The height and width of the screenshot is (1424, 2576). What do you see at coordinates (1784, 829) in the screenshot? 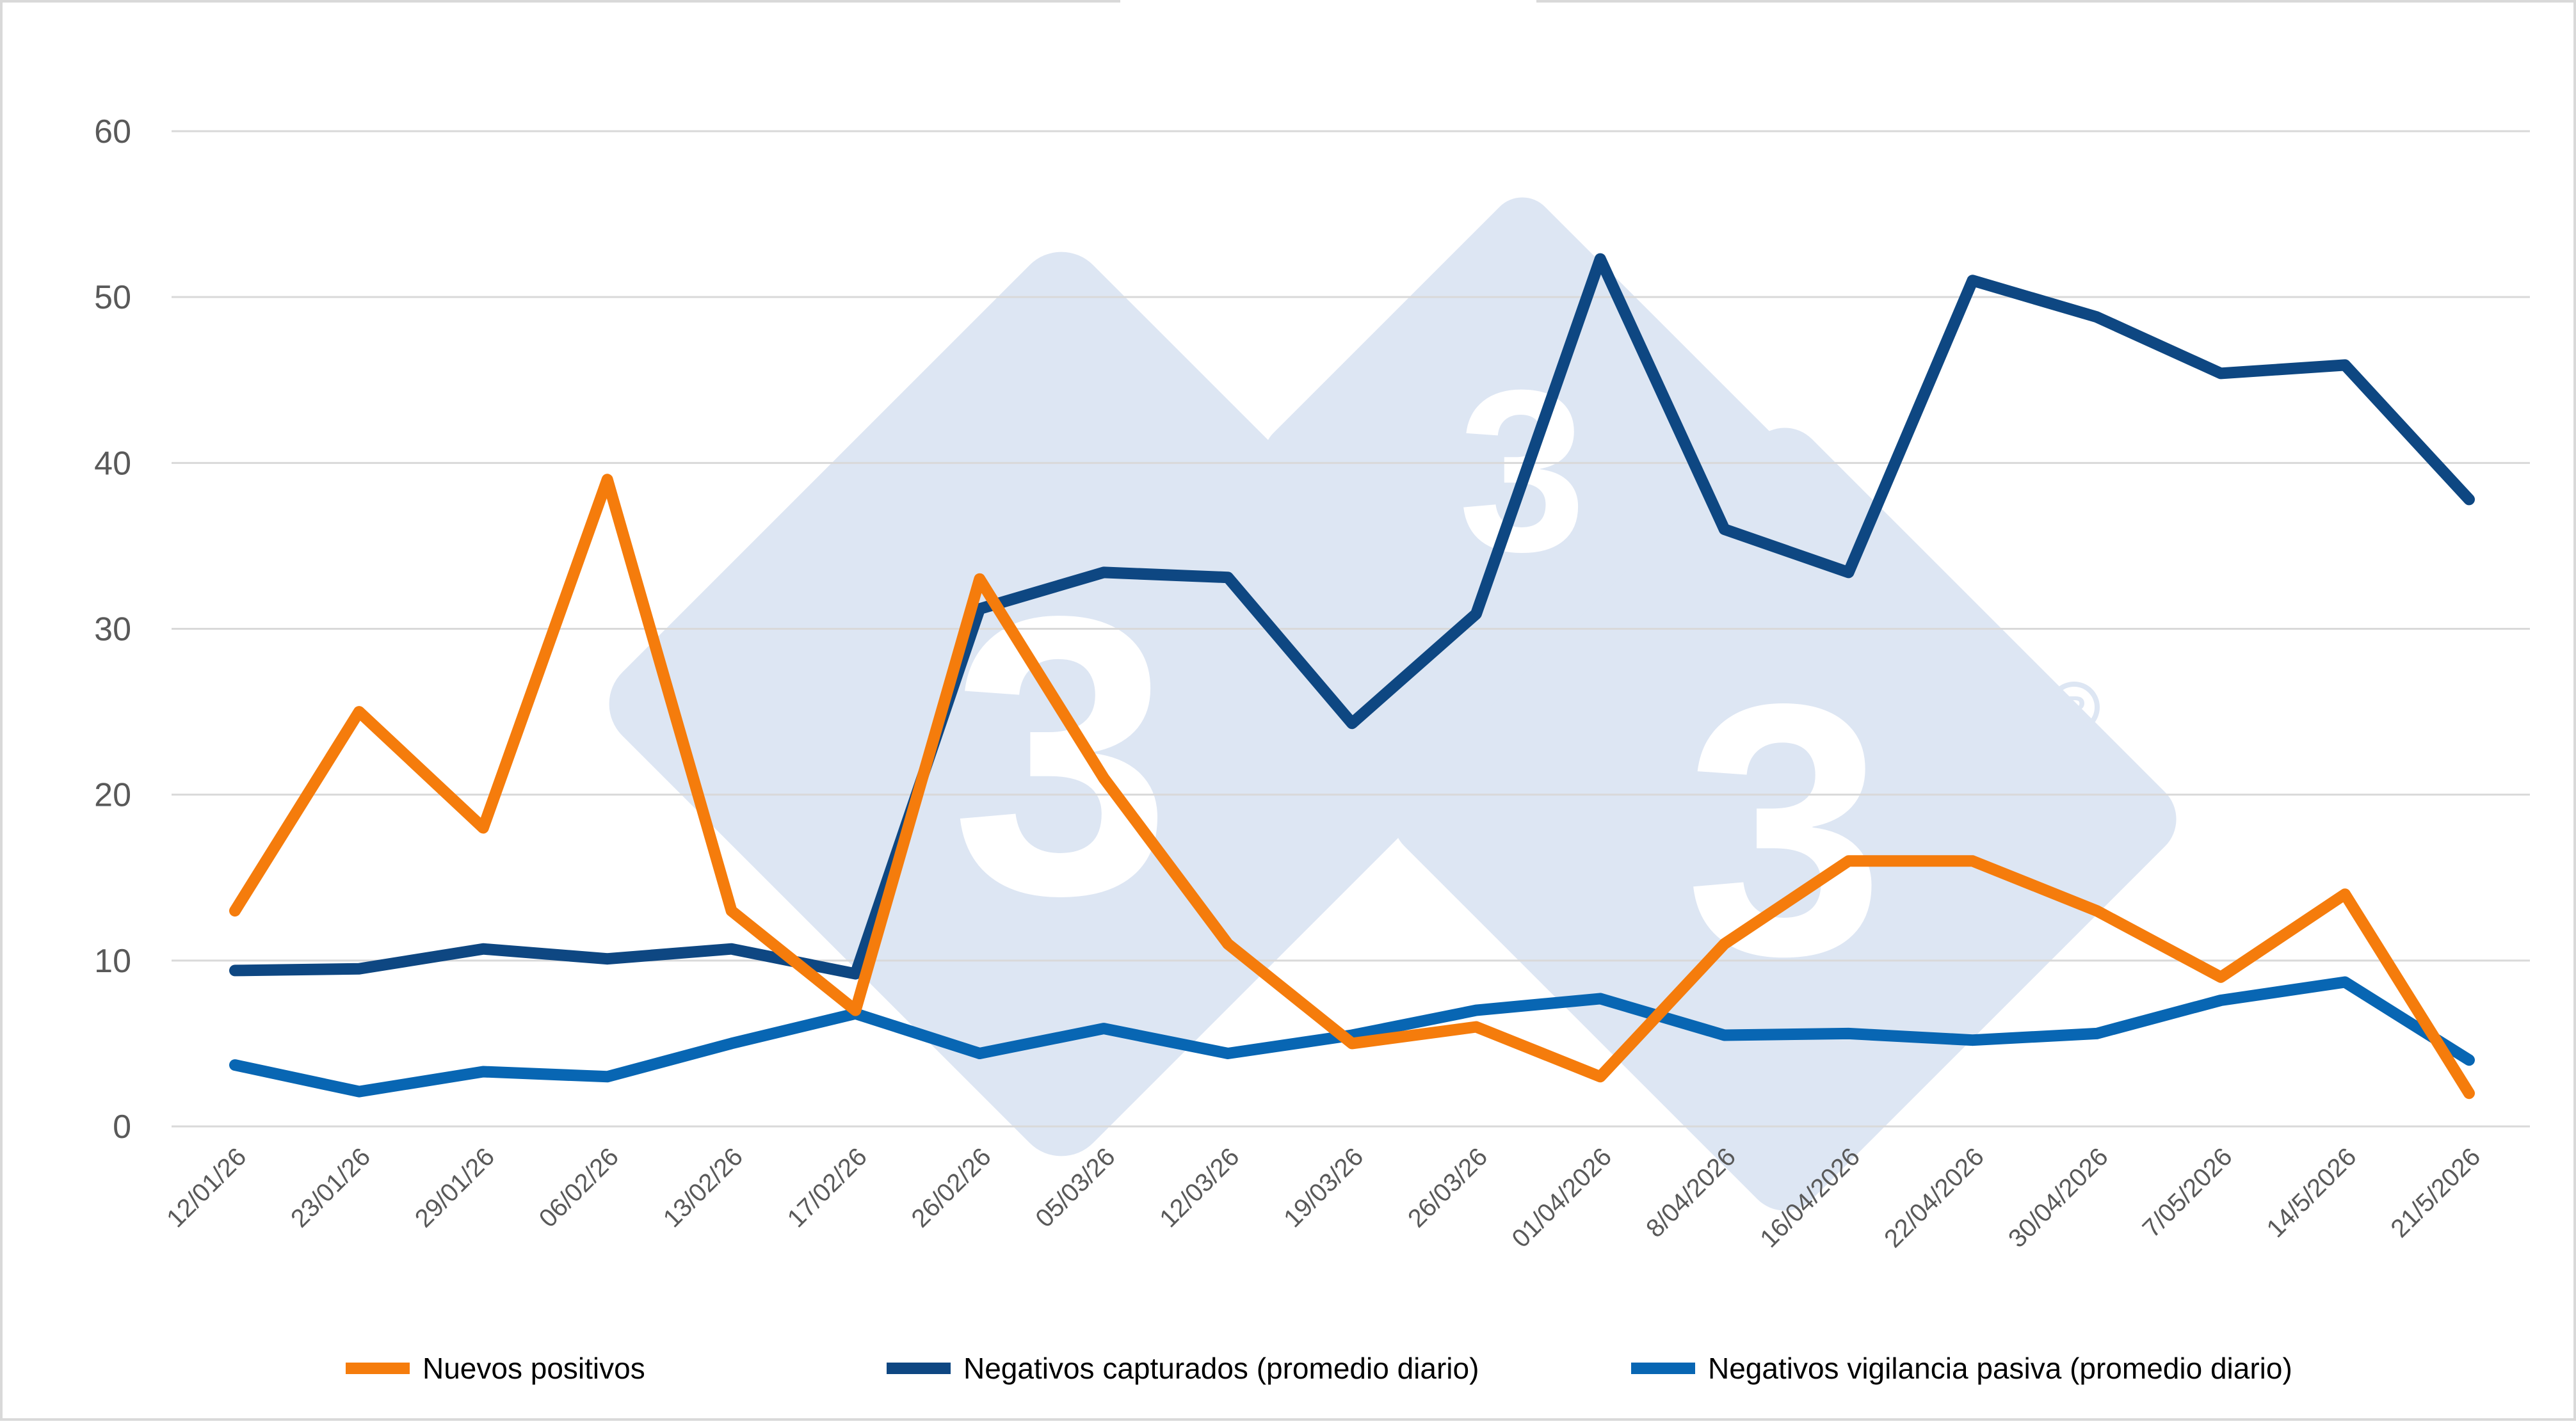
I see `watermark-digit-medium: 3` at bounding box center [1784, 829].